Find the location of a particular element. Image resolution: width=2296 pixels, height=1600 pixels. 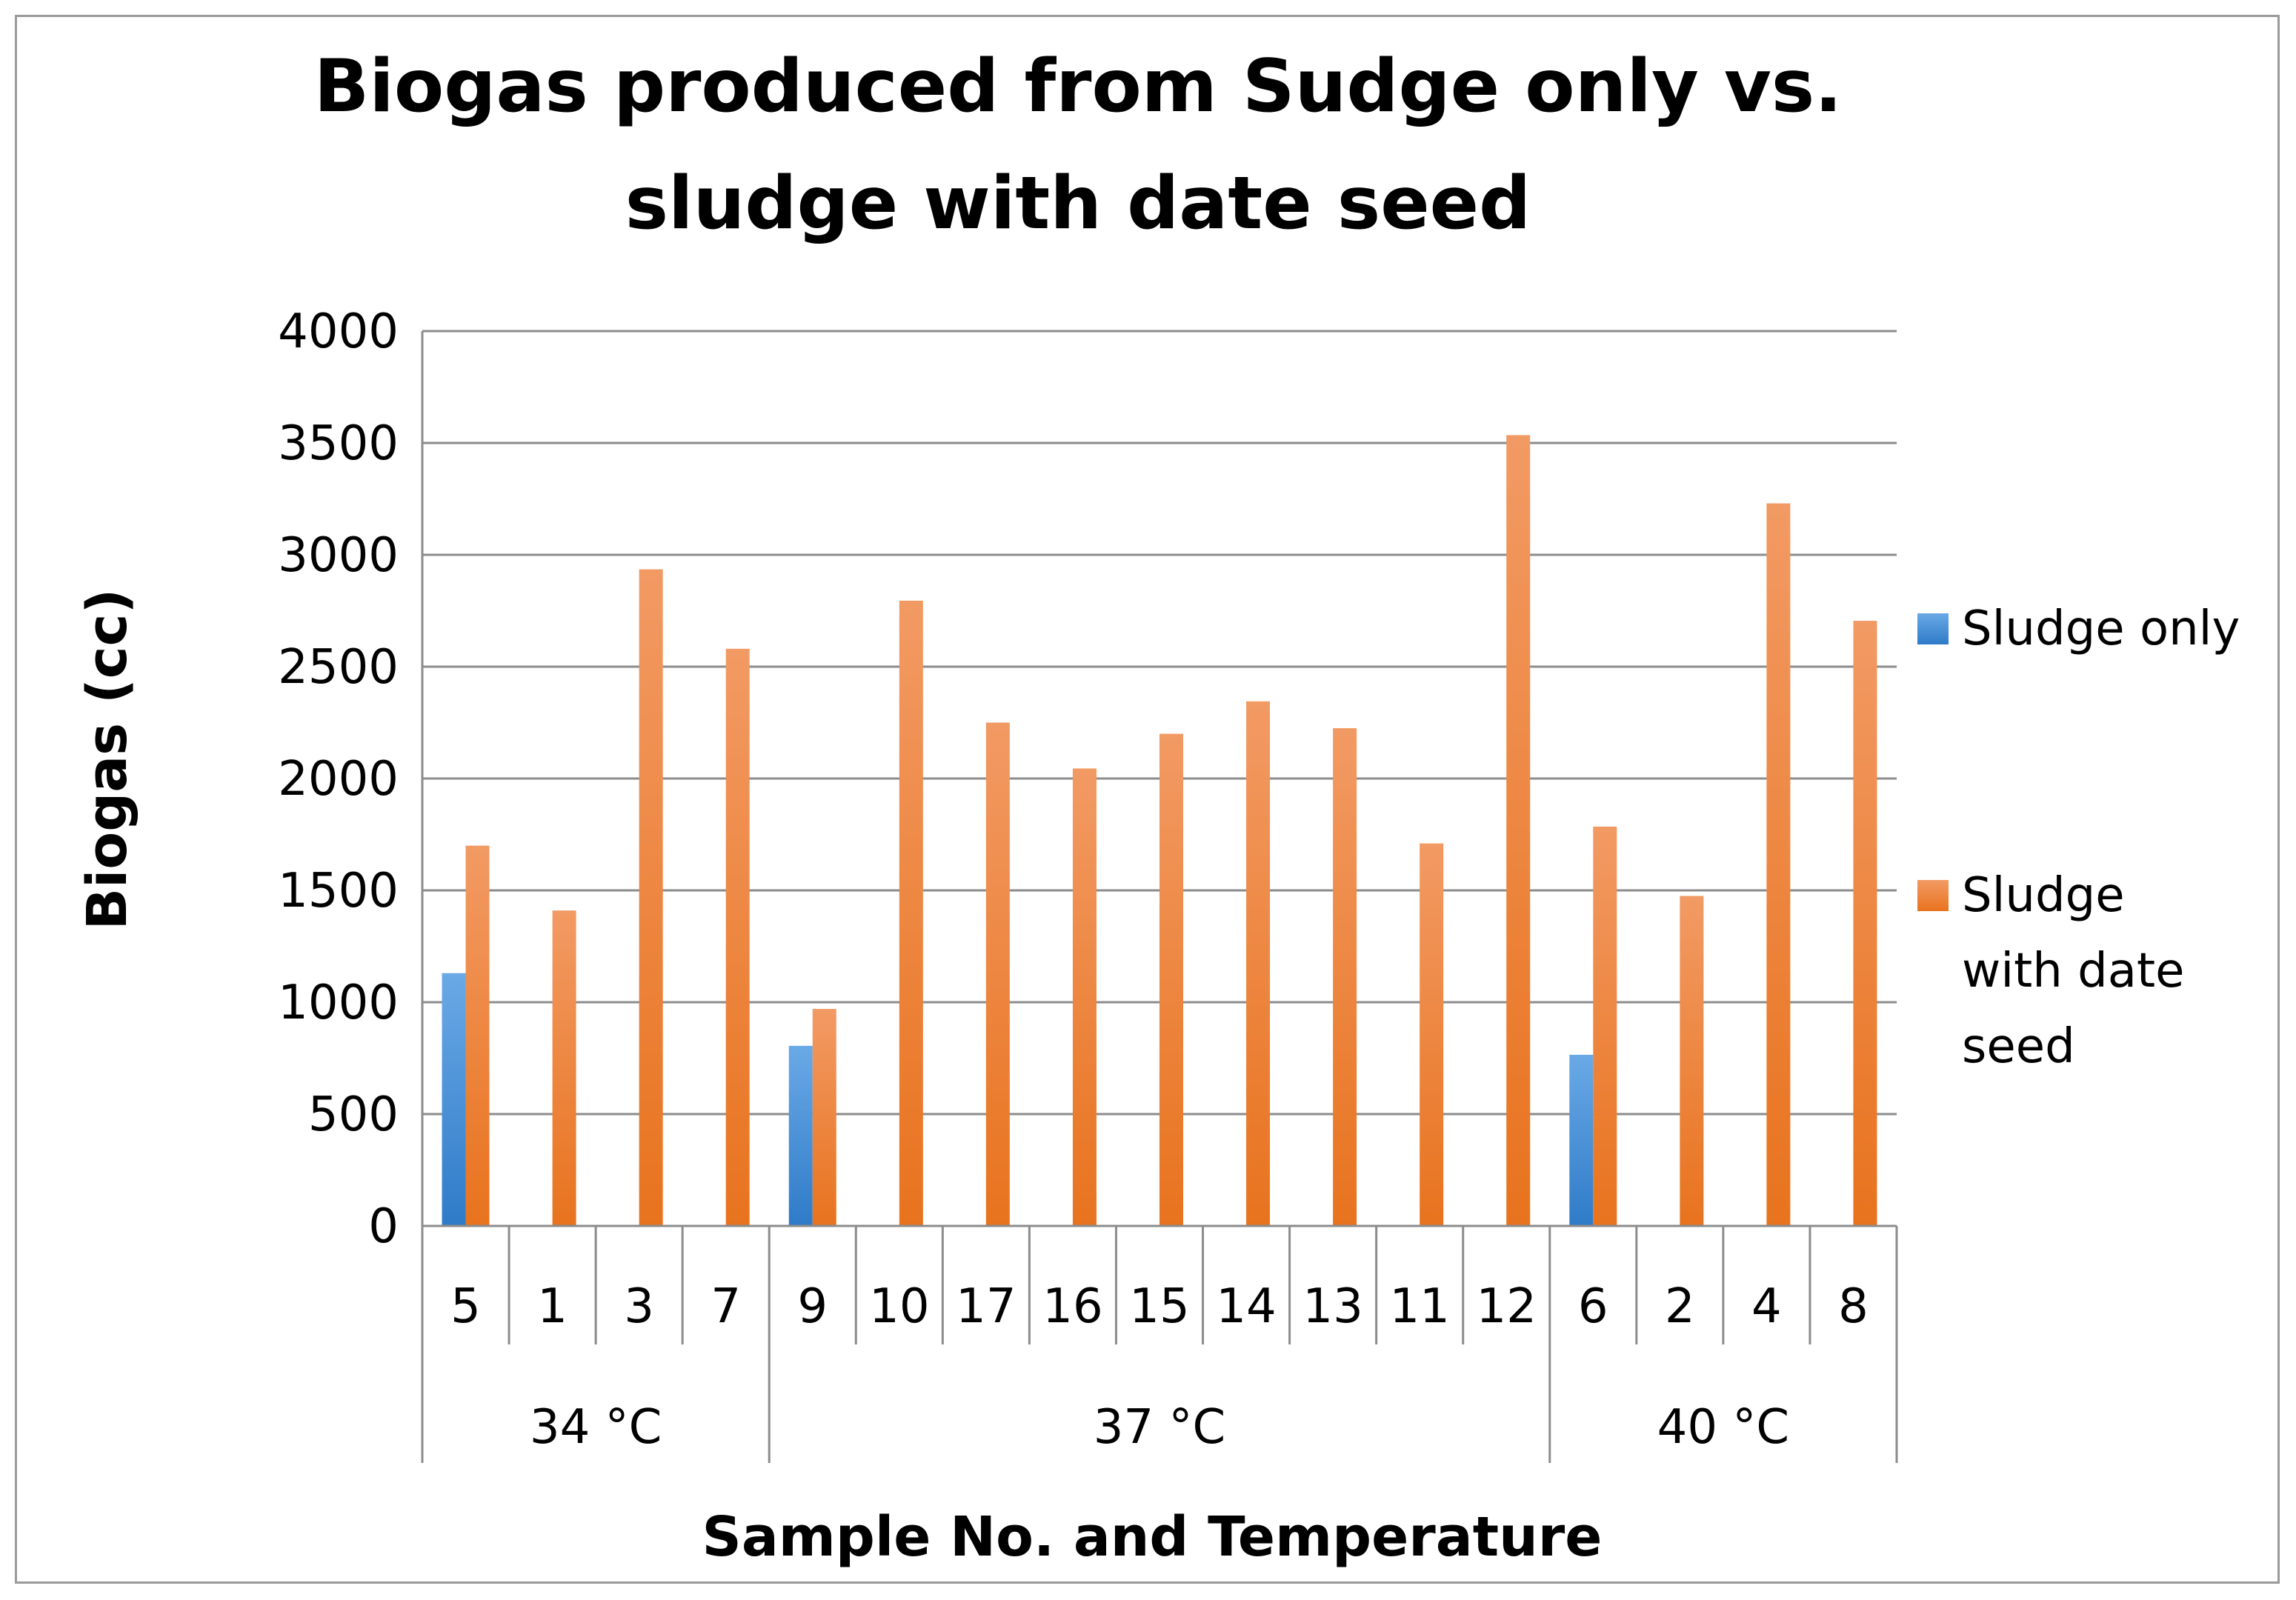

x-tick-label-8: 8 is located at coordinates (1853, 1306).